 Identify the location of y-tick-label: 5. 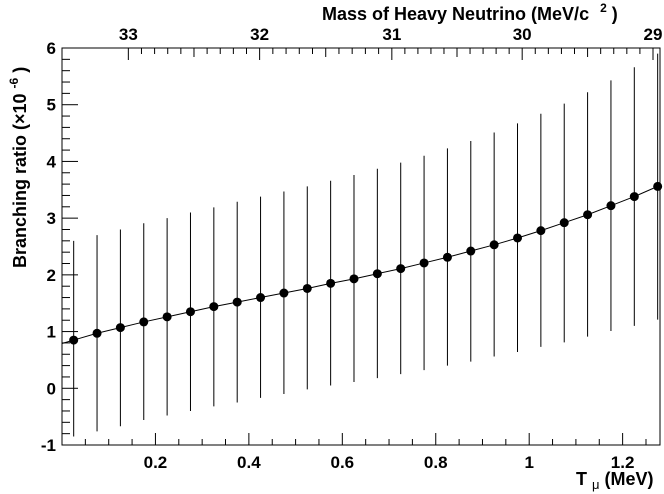
(51, 105).